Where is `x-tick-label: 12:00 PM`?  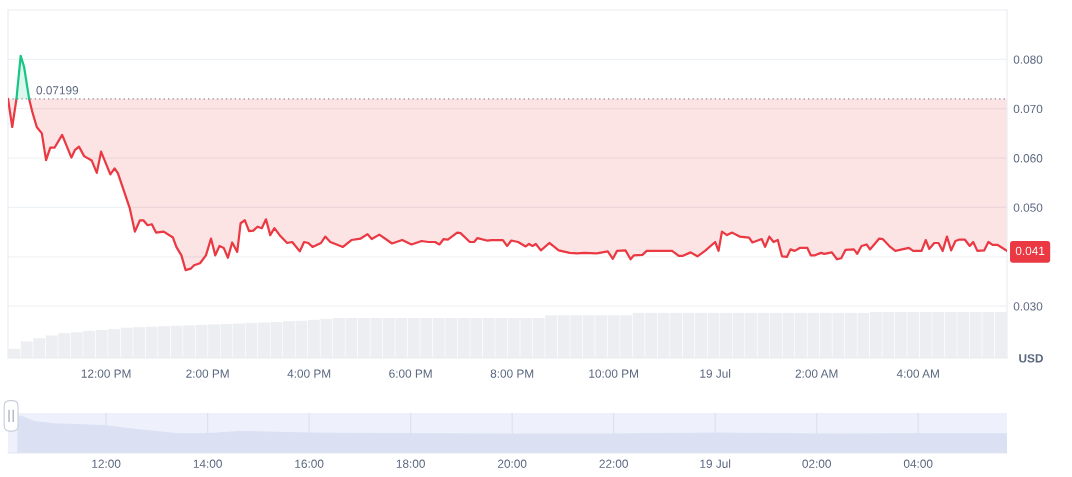 x-tick-label: 12:00 PM is located at coordinates (106, 373).